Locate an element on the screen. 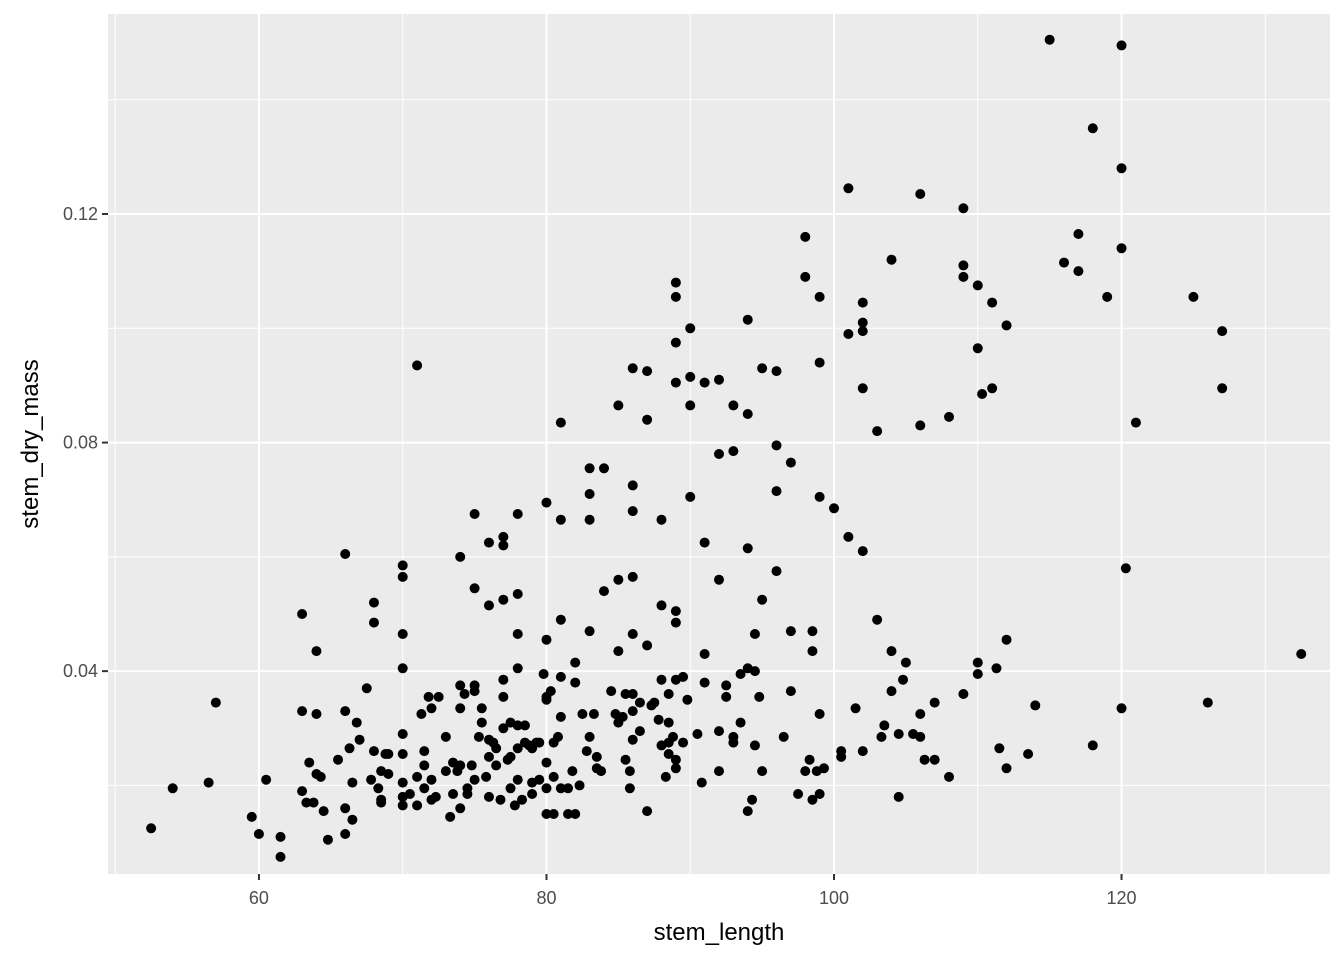  x-tick-label: 80 is located at coordinates (546, 898).